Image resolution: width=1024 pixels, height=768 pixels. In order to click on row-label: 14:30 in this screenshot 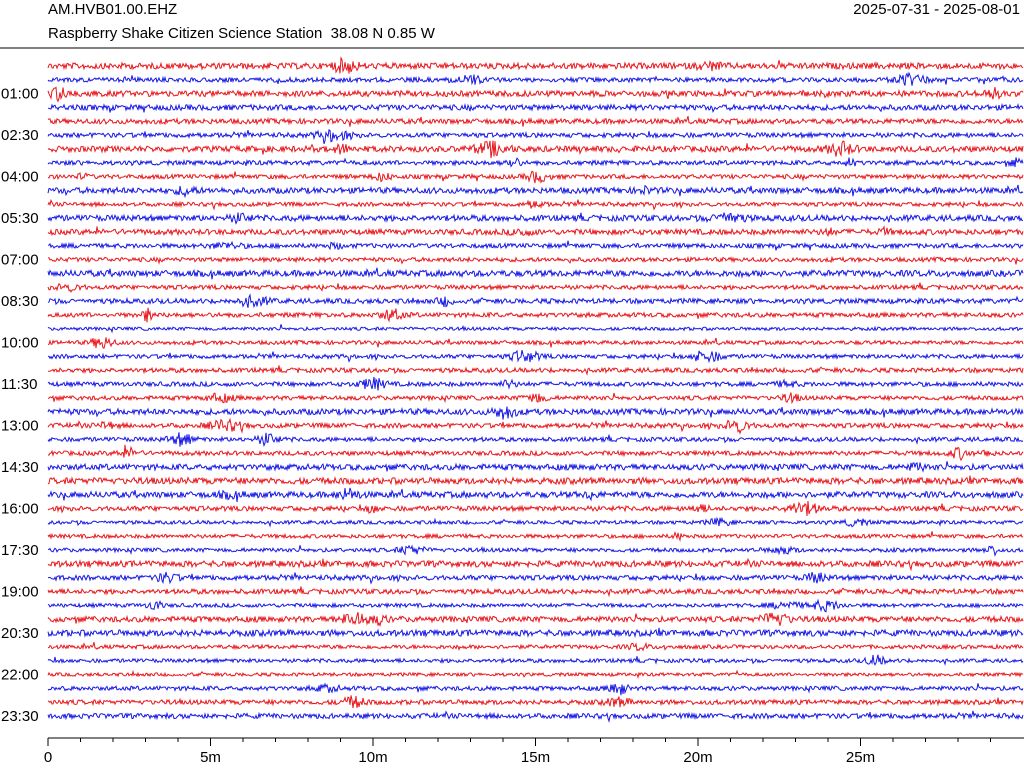, I will do `click(20, 467)`.